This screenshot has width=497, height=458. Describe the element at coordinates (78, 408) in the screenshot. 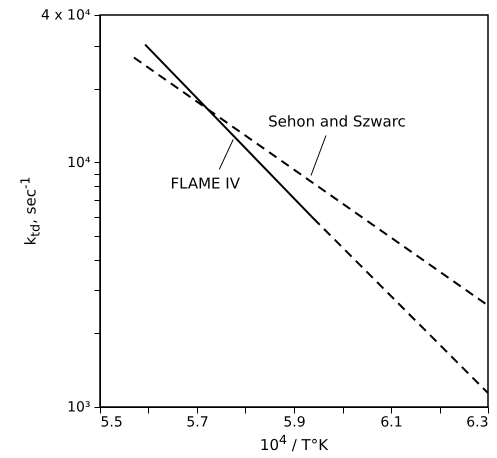

I see `y-tick-label: 10³` at that location.